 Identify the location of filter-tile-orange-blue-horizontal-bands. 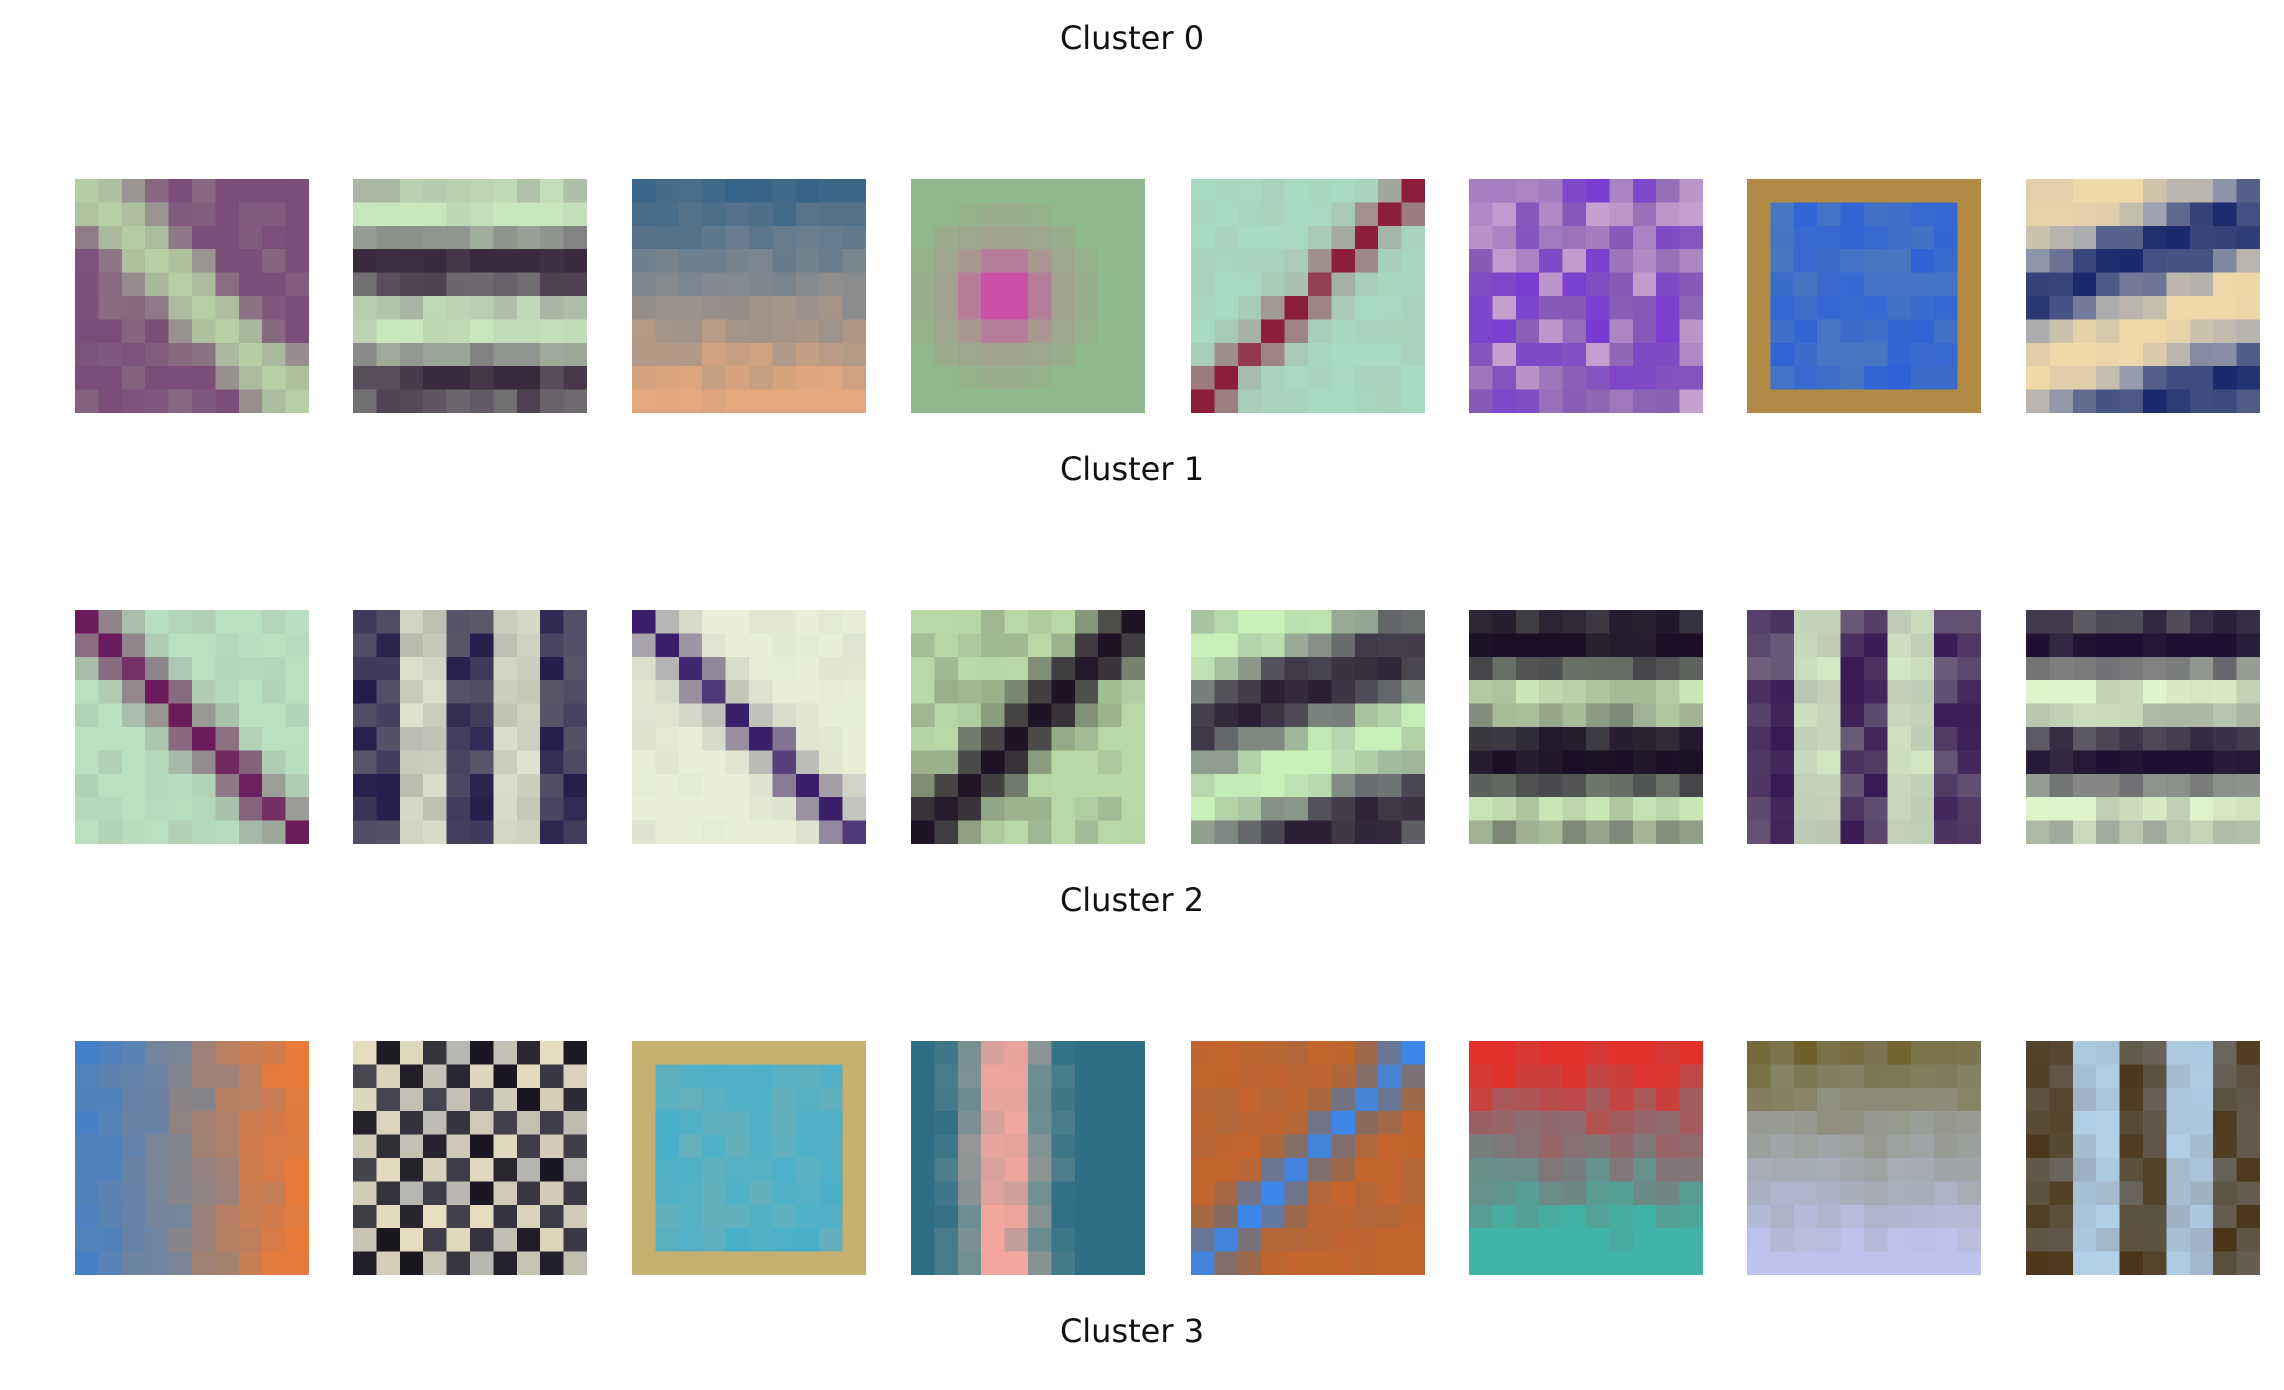
(749, 296).